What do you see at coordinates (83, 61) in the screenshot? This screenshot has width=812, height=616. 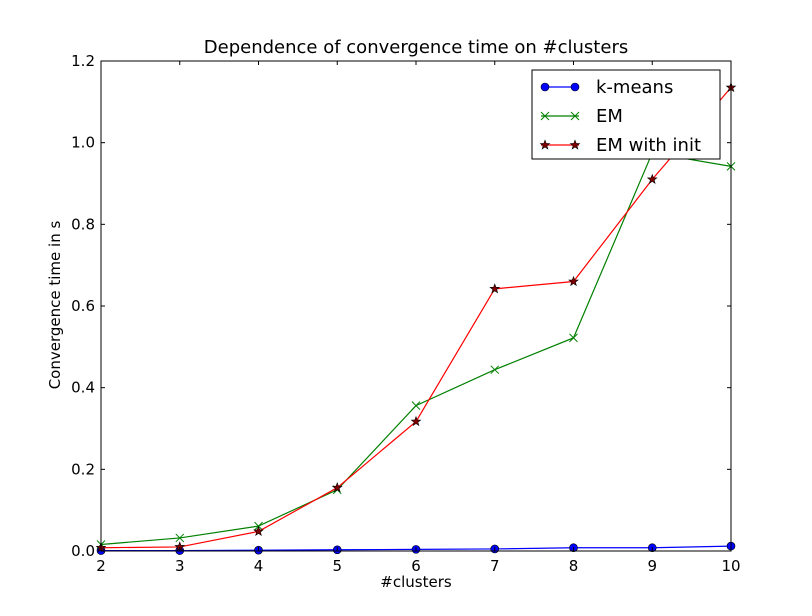 I see `y-tick-label: 1.2` at bounding box center [83, 61].